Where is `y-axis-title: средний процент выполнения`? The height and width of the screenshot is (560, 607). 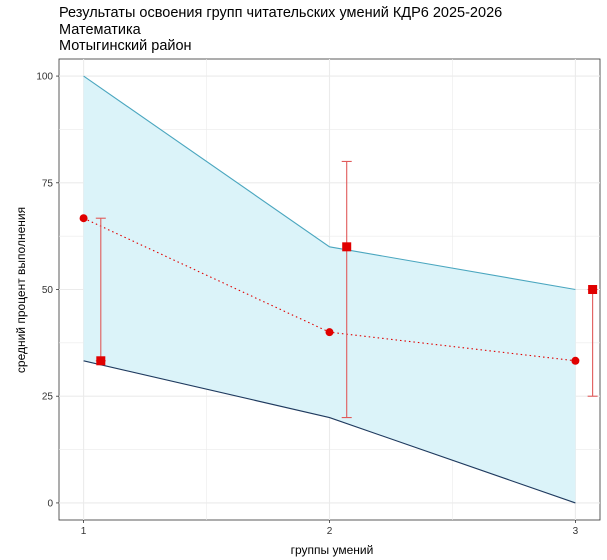 y-axis-title: средний процент выполнения is located at coordinates (21, 290).